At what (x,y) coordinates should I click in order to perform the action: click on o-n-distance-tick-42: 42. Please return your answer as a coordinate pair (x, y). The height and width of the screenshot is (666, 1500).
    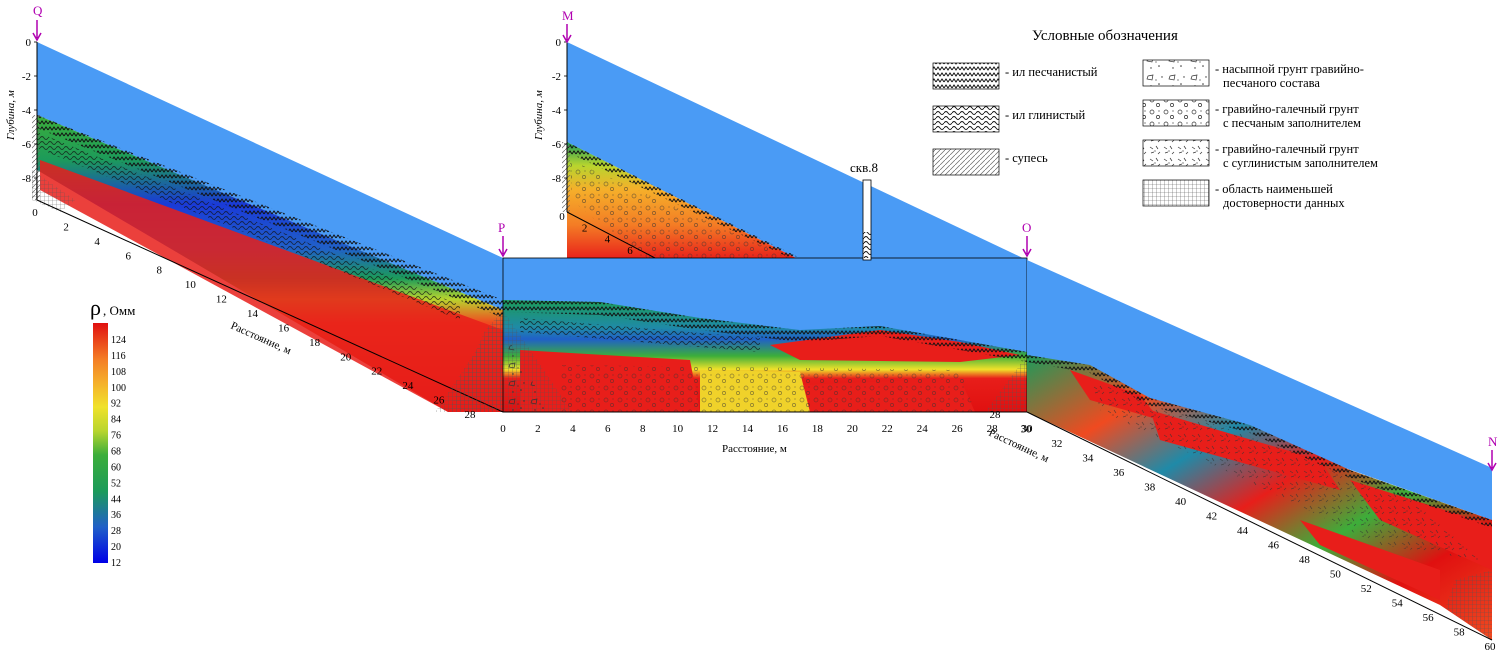
    Looking at the image, I should click on (1211, 517).